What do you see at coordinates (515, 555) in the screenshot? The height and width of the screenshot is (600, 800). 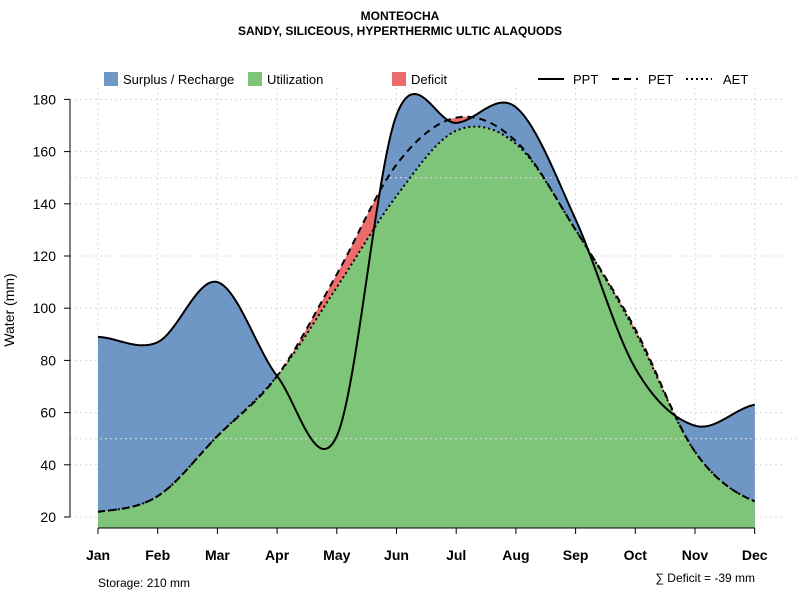 I see `x-tick-label: Aug` at bounding box center [515, 555].